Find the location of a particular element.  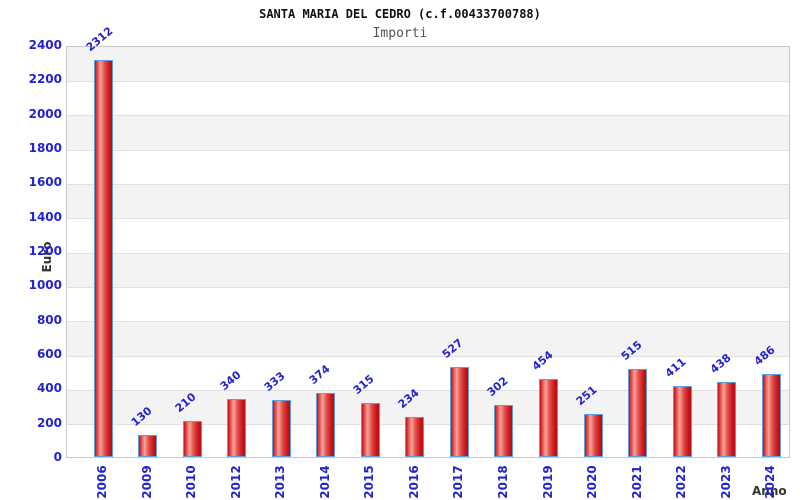

bar-2017 is located at coordinates (459, 411).